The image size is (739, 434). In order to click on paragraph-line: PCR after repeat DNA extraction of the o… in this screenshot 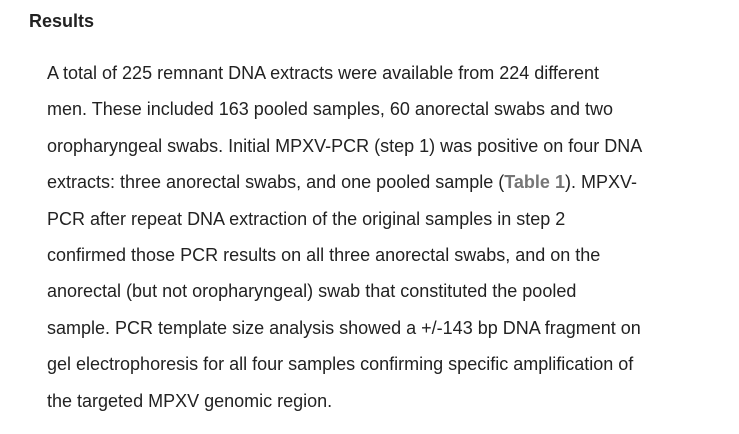, I will do `click(306, 218)`.